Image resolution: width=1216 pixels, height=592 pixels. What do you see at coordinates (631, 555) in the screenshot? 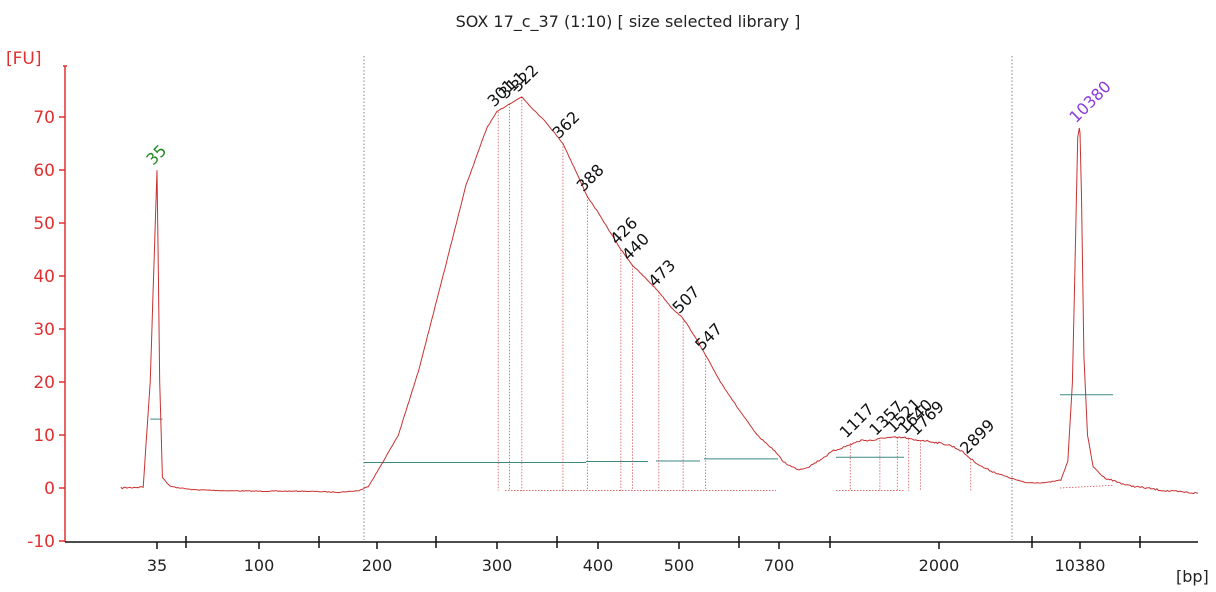
I see `x-axis: 35 100 200 300 400 500 700 2000 10380` at bounding box center [631, 555].